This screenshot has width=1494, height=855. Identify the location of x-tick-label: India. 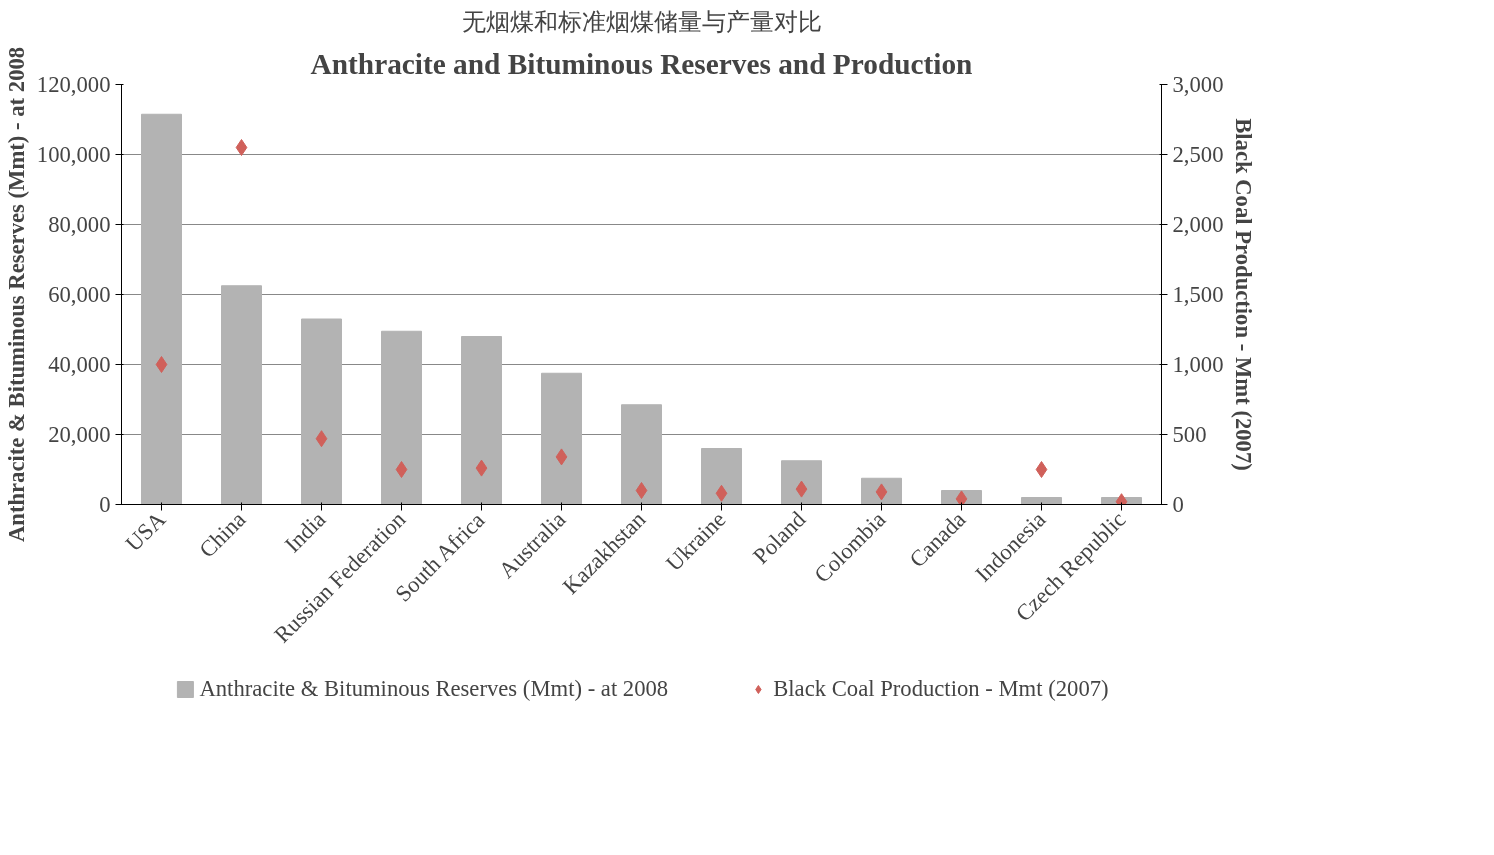
(305, 532).